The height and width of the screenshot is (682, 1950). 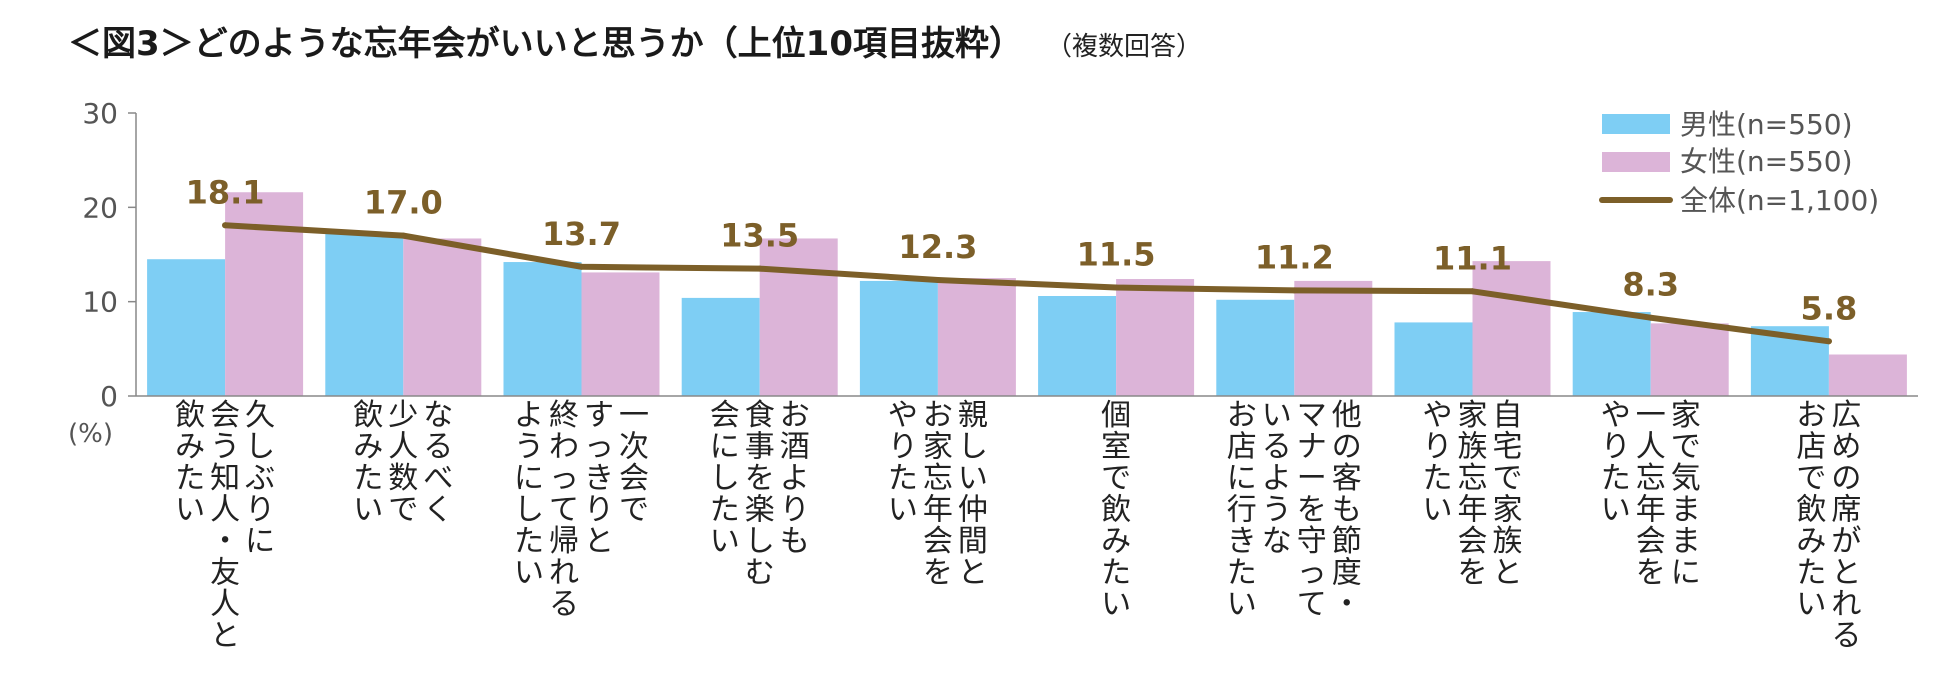 I want to click on x-category-label: 食, so click(x=760, y=415).